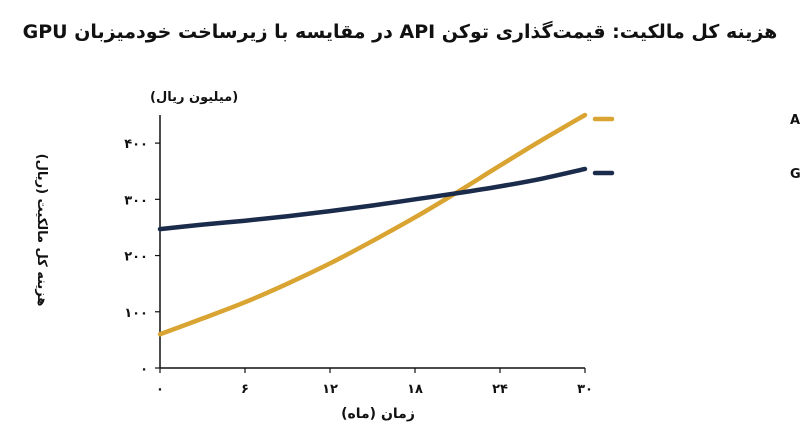 Image resolution: width=800 pixels, height=447 pixels. What do you see at coordinates (160, 389) in the screenshot?
I see `x-tick-label: ۰` at bounding box center [160, 389].